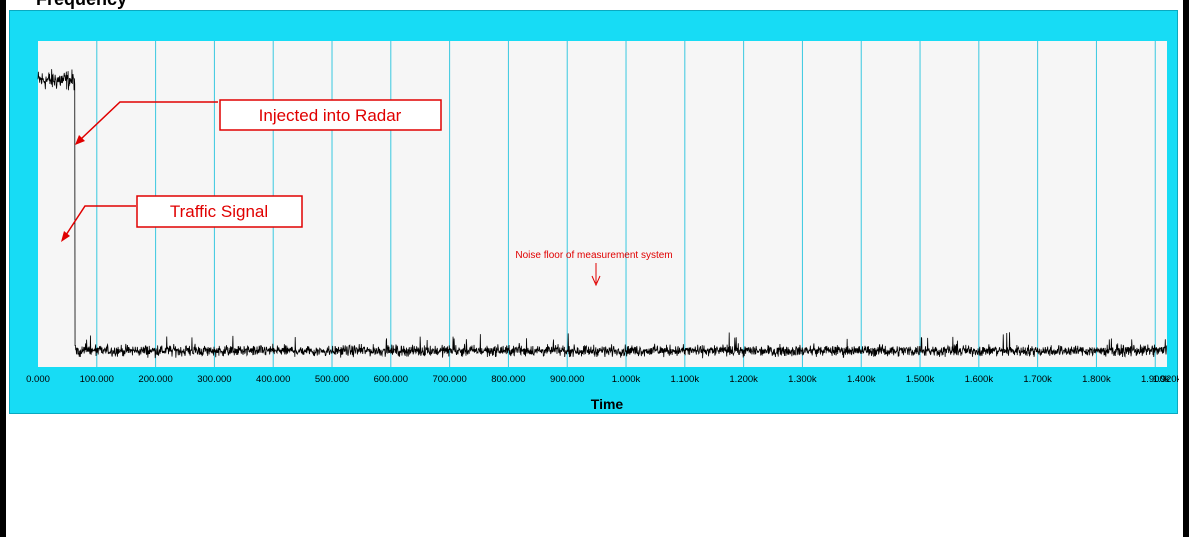 The image size is (1189, 537). Describe the element at coordinates (1096, 379) in the screenshot. I see `x-tick-label: 1.800k` at that location.